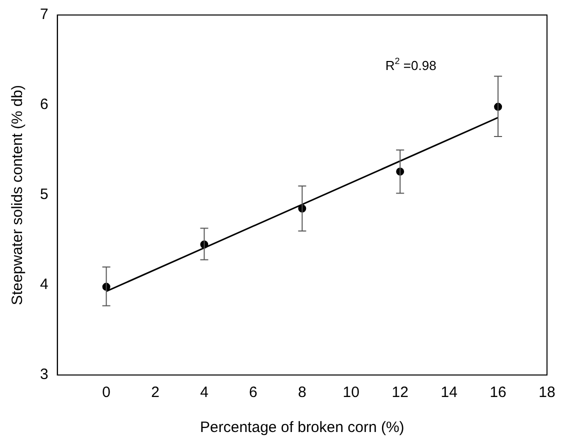  Describe the element at coordinates (302, 393) in the screenshot. I see `x-tick-label: 8` at that location.